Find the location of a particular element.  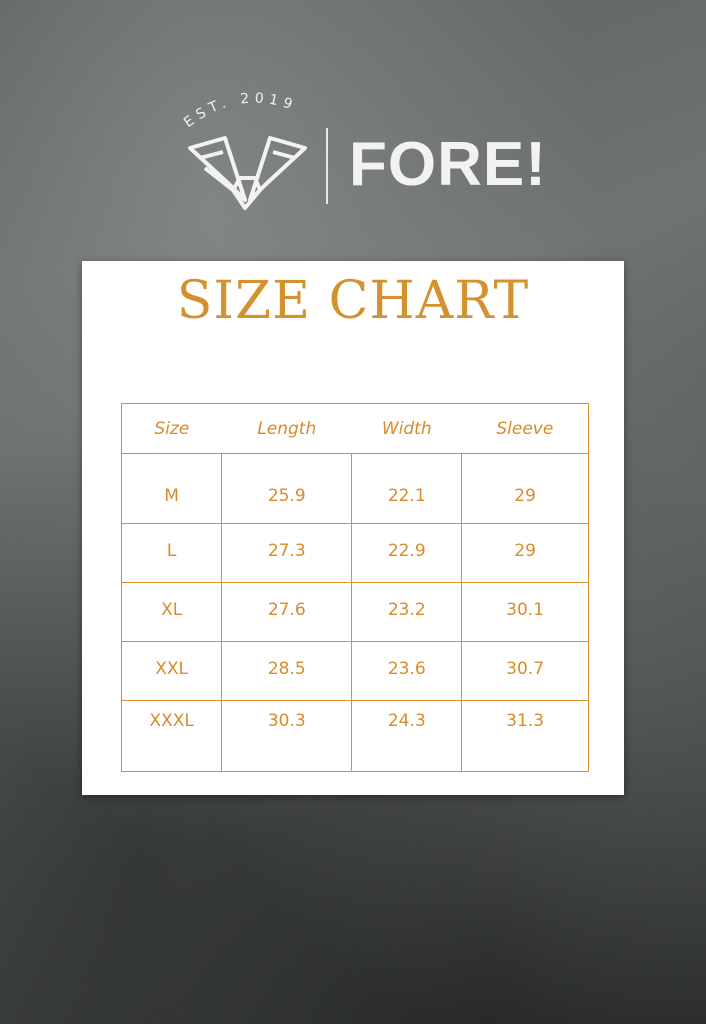

table-cell: 31.3 is located at coordinates (525, 736).